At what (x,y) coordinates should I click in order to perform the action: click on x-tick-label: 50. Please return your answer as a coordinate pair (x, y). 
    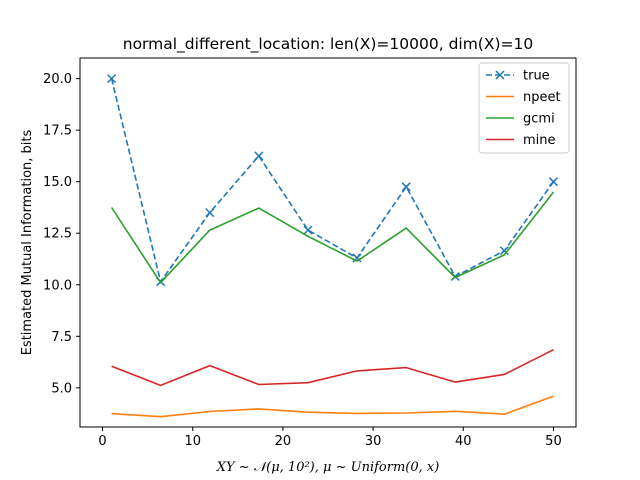
    Looking at the image, I should click on (553, 441).